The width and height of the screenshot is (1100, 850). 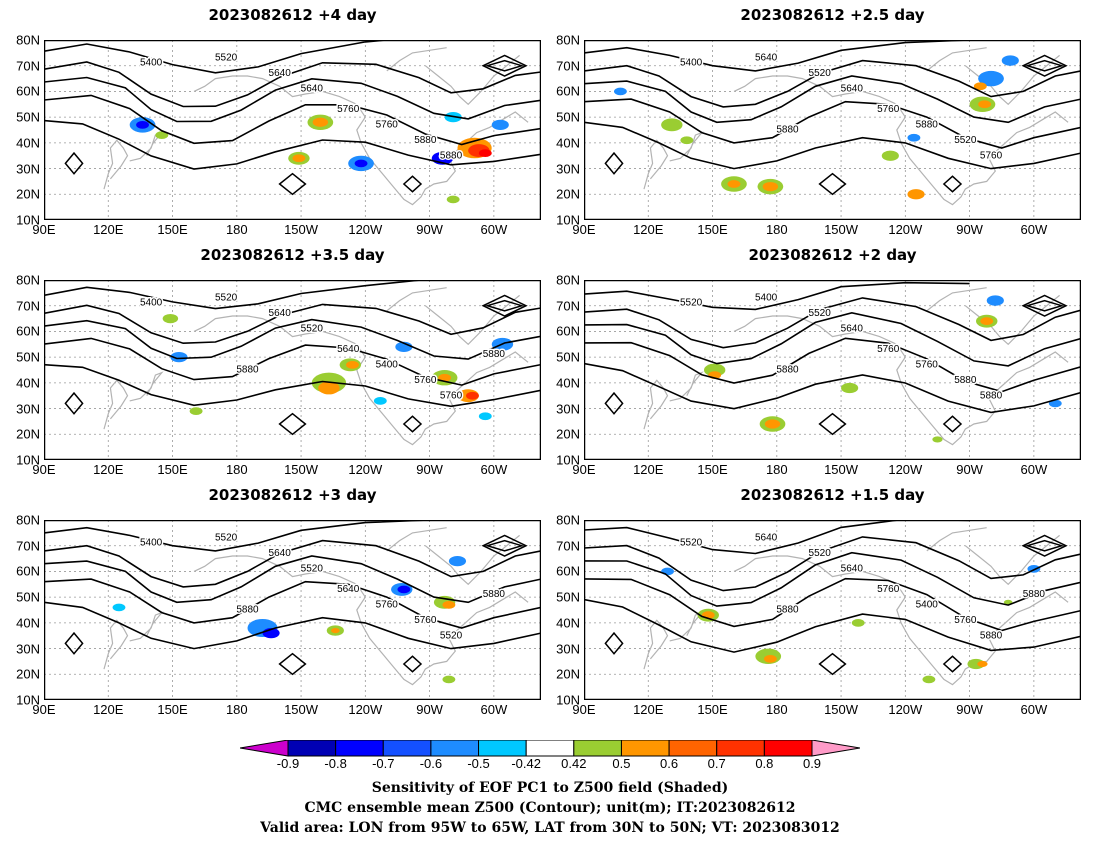 What do you see at coordinates (28, 66) in the screenshot?
I see `lat-tick-label: 70N` at bounding box center [28, 66].